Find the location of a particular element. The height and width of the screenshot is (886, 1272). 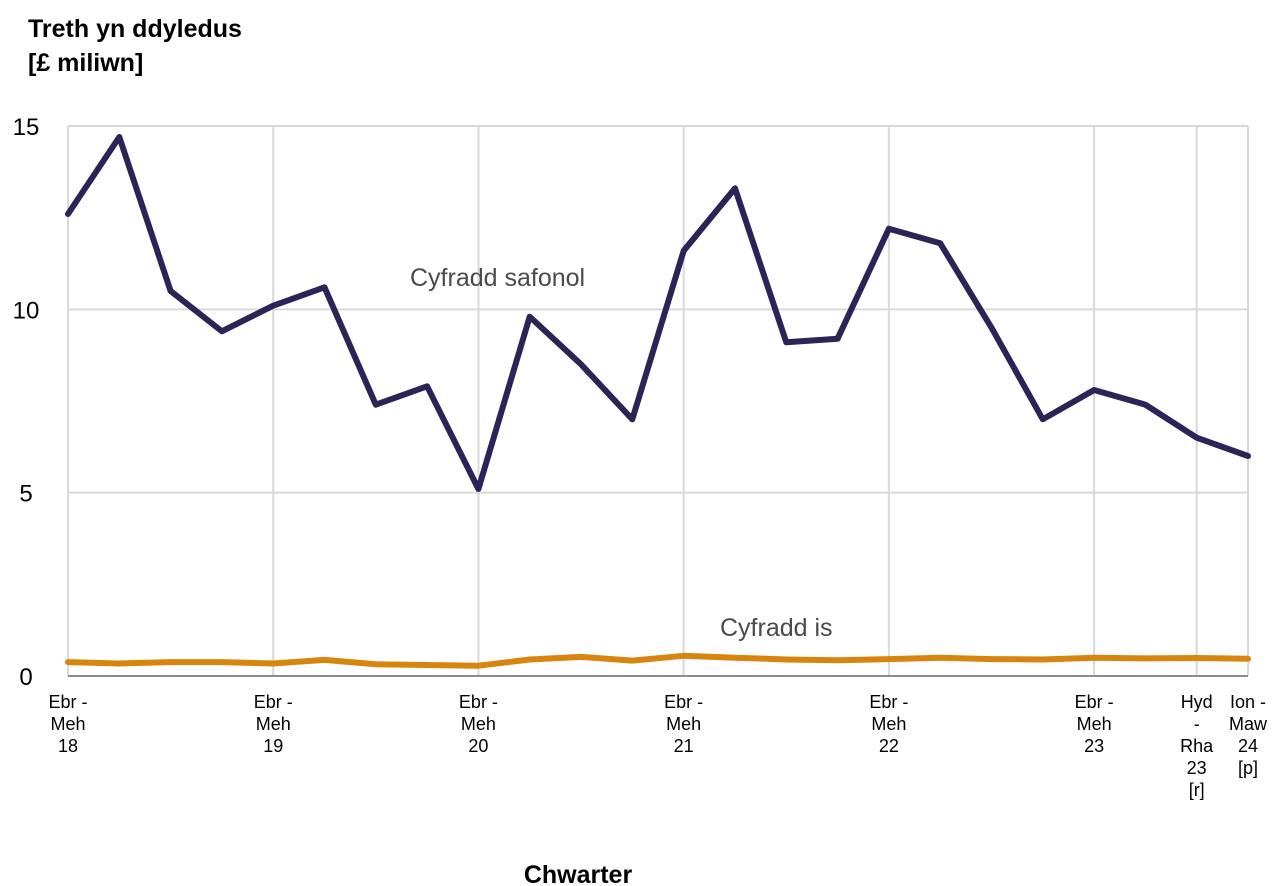

y-tick-label: 0 is located at coordinates (25, 677).